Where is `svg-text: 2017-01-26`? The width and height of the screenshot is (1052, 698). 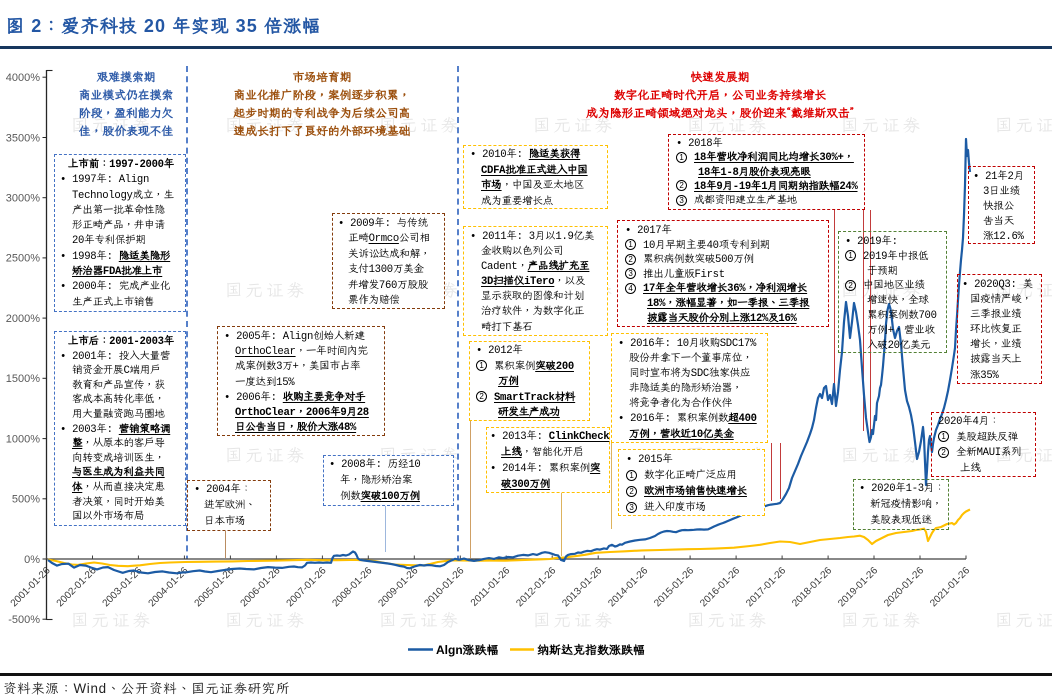
svg-text: 2017-01-26 is located at coordinates (766, 587).